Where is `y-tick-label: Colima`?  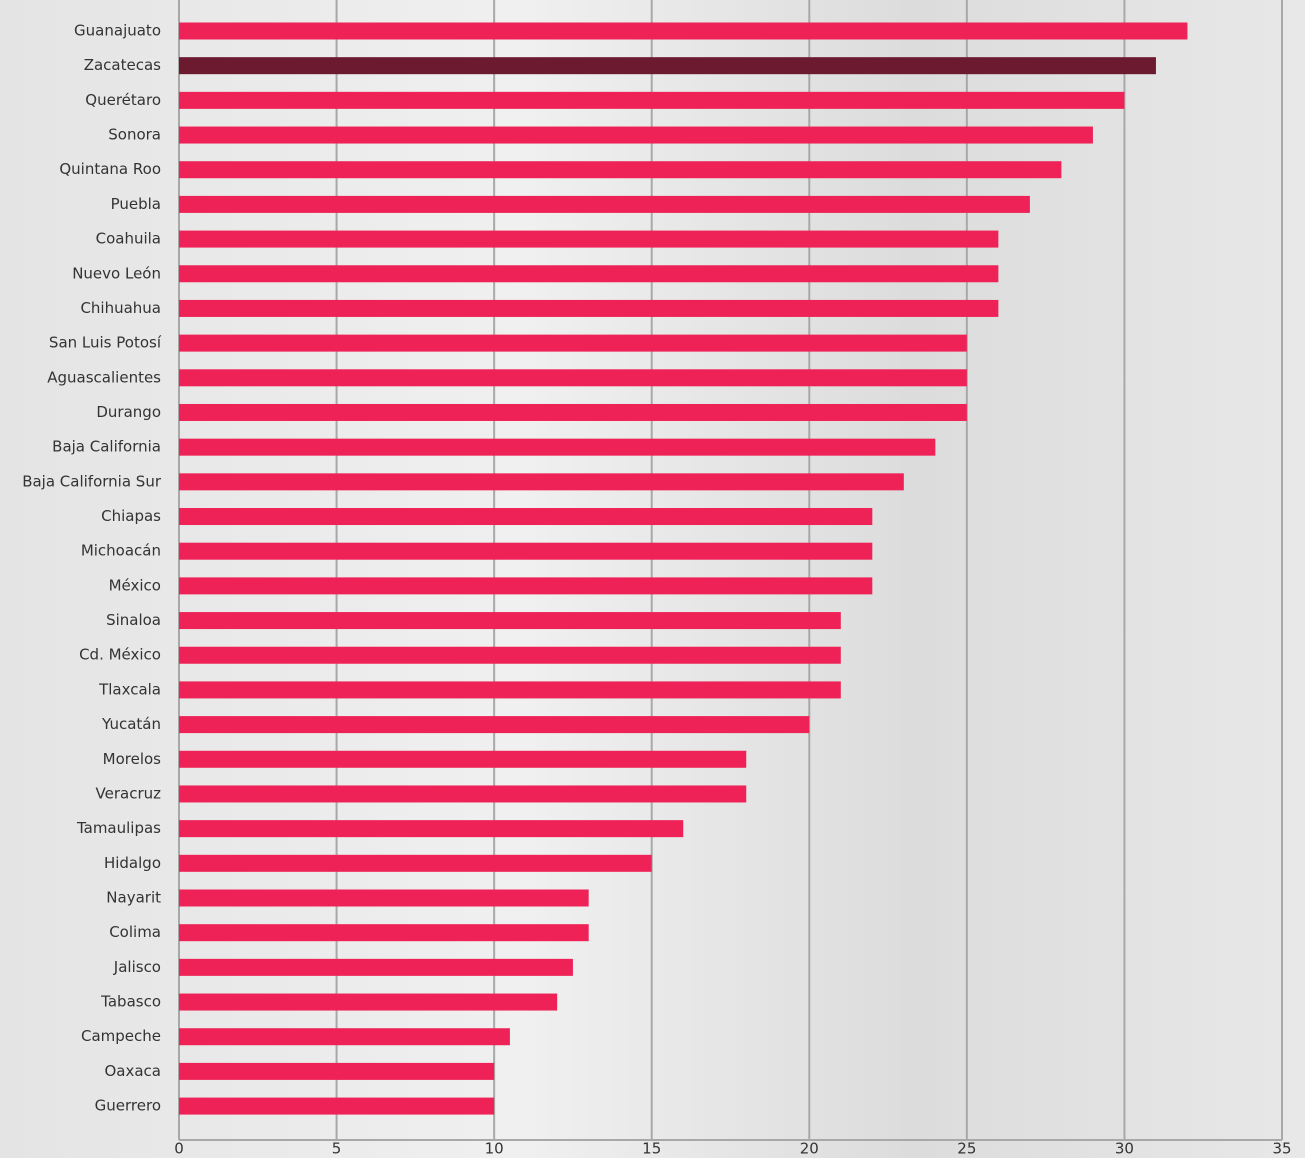 y-tick-label: Colima is located at coordinates (135, 932).